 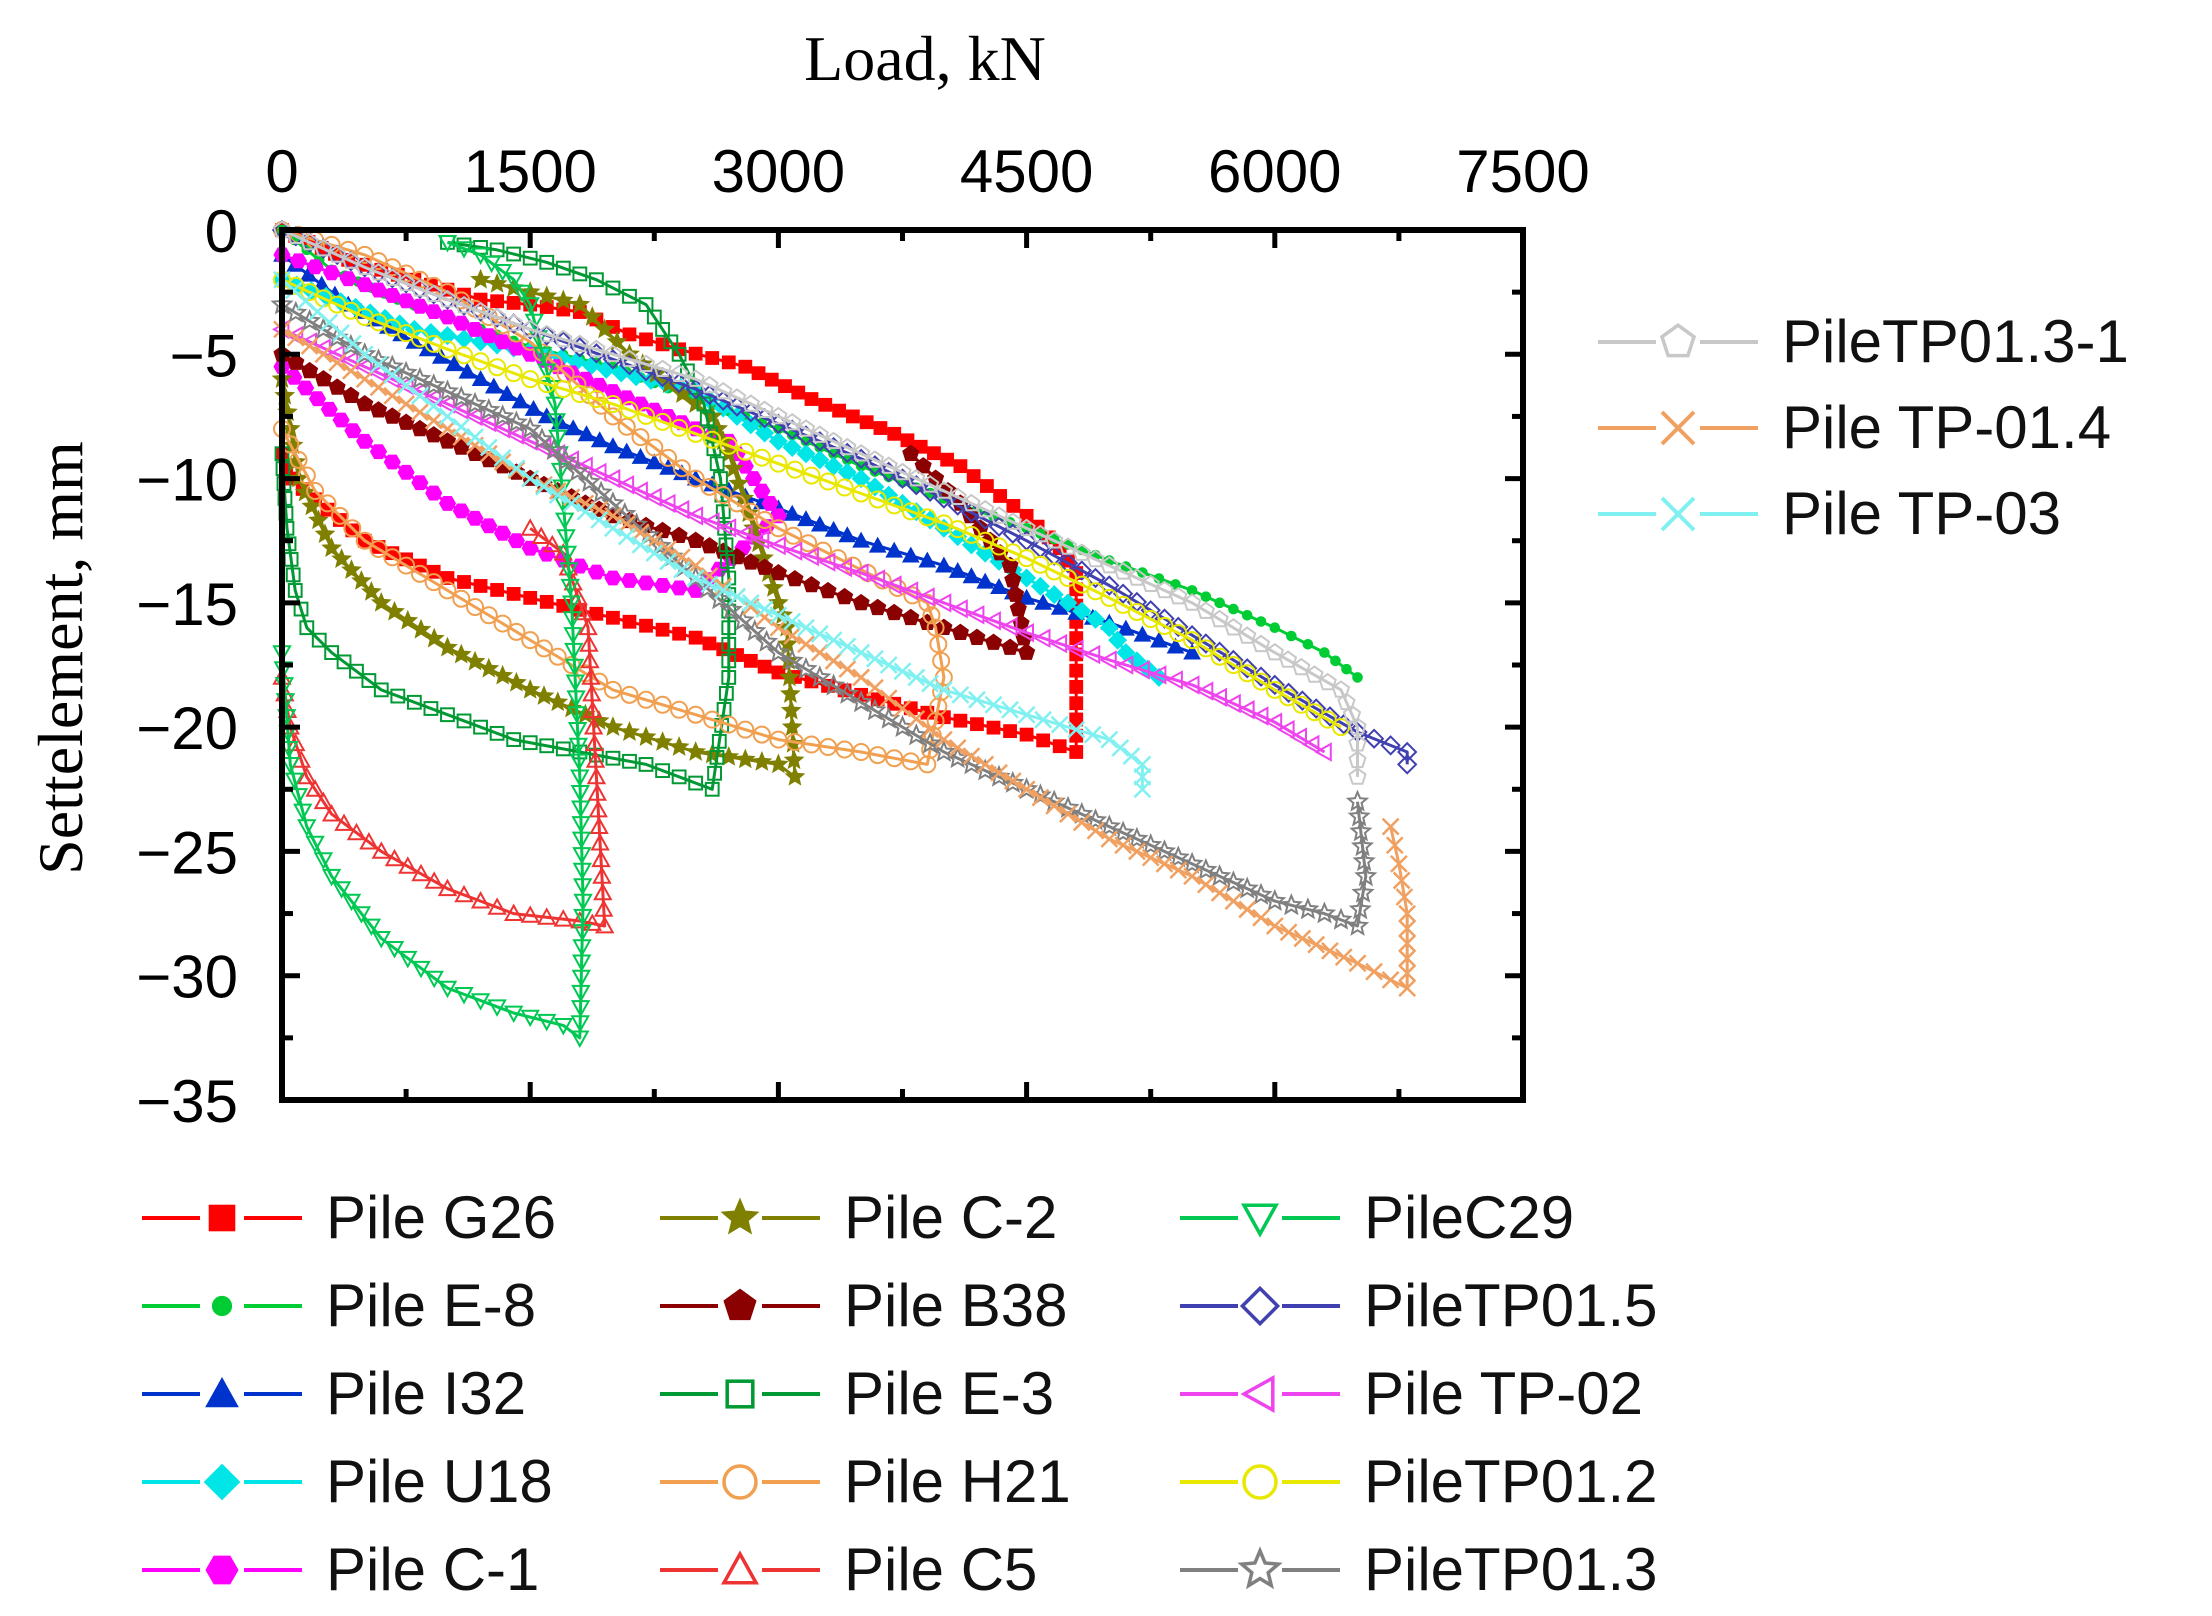 What do you see at coordinates (740, 1394) in the screenshot?
I see `legend-marker-bg` at bounding box center [740, 1394].